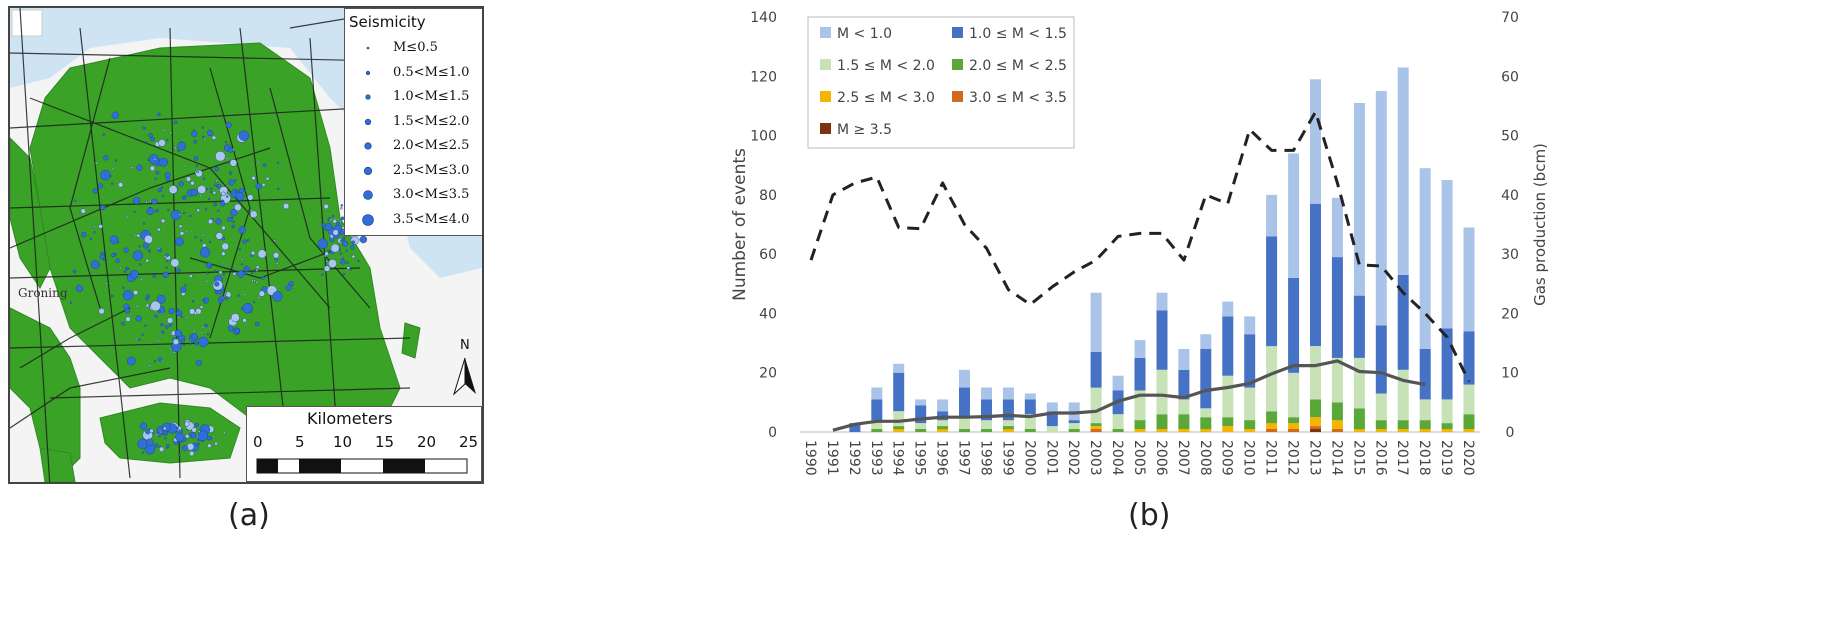  I want to click on x-tick-label: 2015, so click(1358, 458).